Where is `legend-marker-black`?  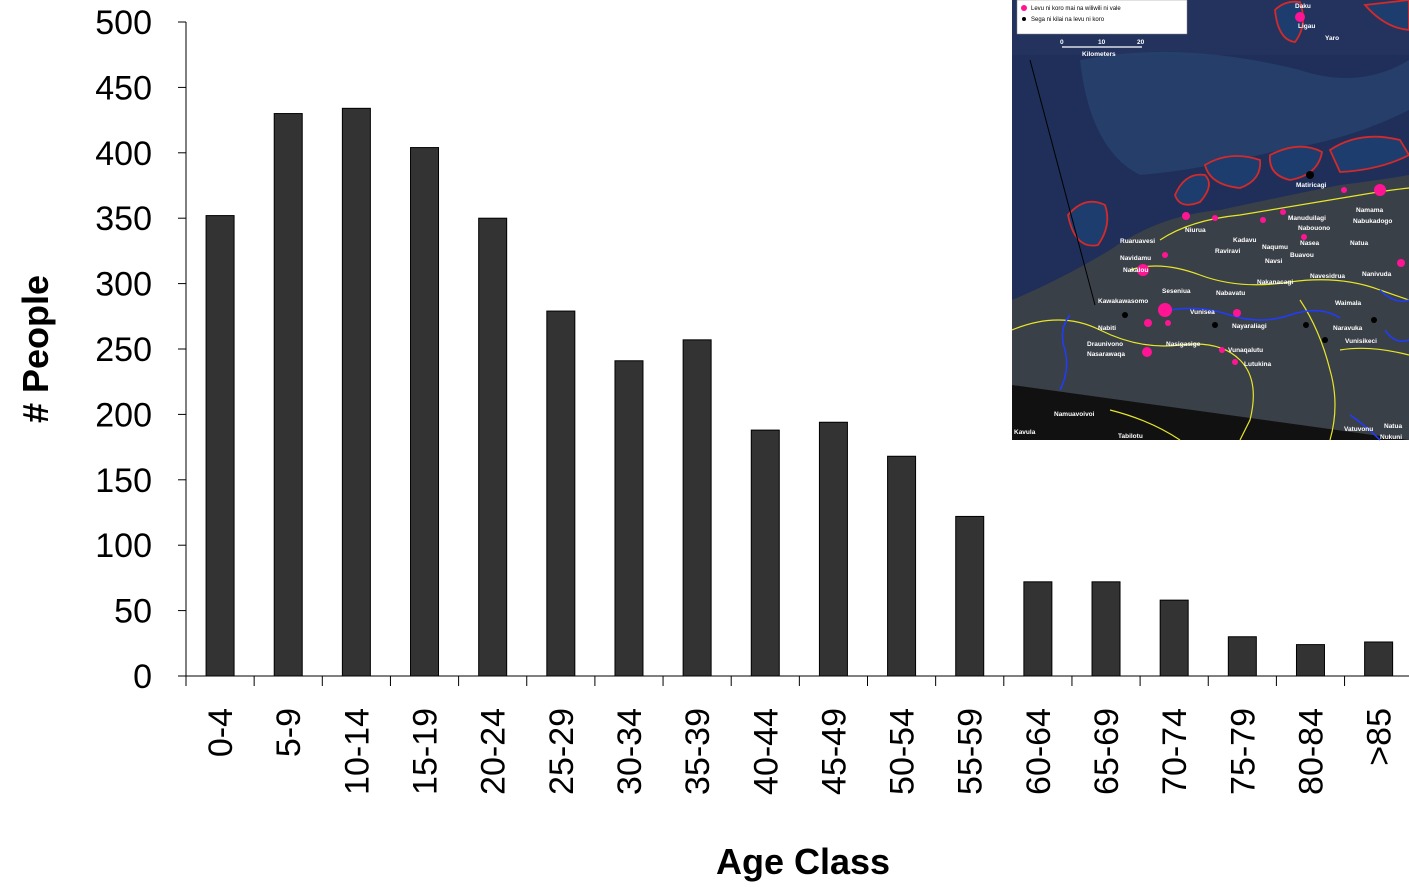
legend-marker-black is located at coordinates (1024, 19).